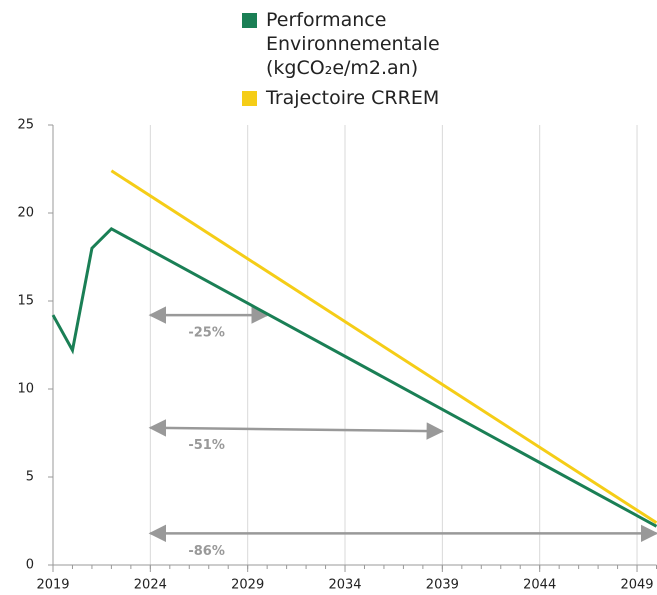 This screenshot has width=657, height=595. What do you see at coordinates (206, 445) in the screenshot?
I see `annotation-label: -51%` at bounding box center [206, 445].